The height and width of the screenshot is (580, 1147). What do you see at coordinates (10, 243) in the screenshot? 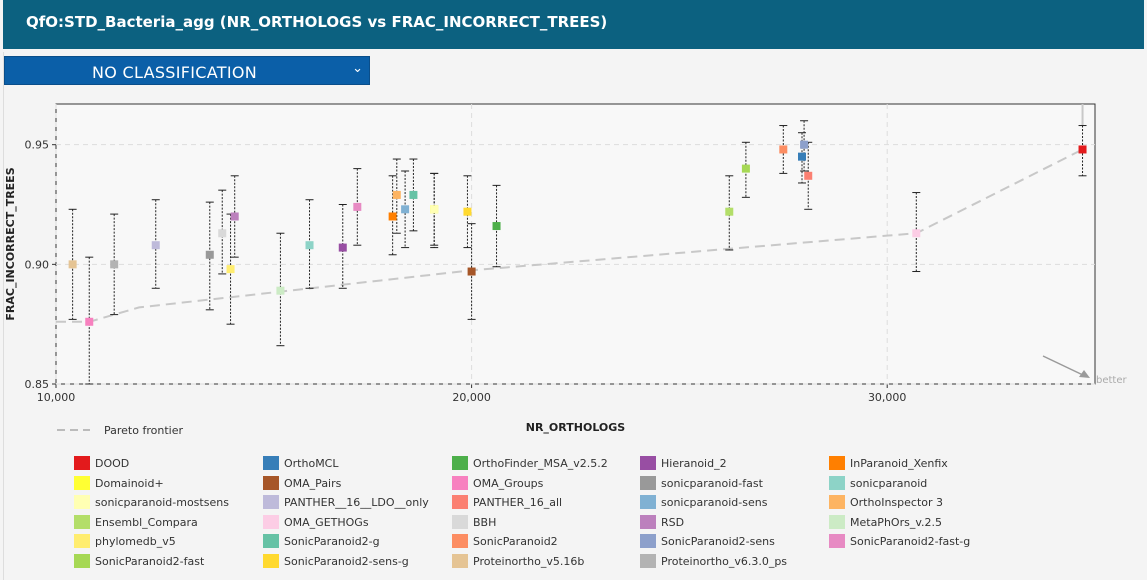
I see `y-axis-label: FRAC_INCORRECT_TREES` at bounding box center [10, 243].